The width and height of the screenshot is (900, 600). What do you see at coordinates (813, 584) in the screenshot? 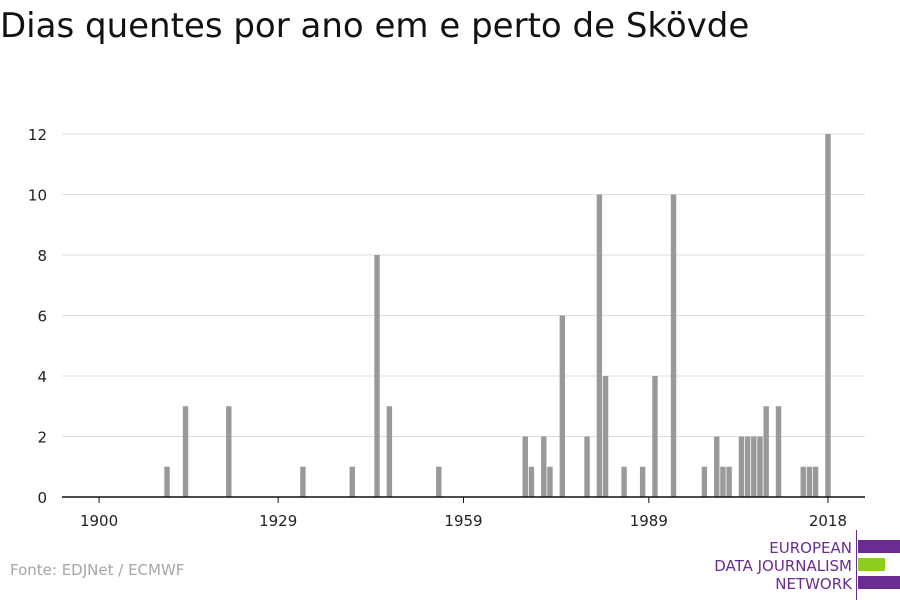
I see `logo-text-line-3: NETWORK` at bounding box center [813, 584].